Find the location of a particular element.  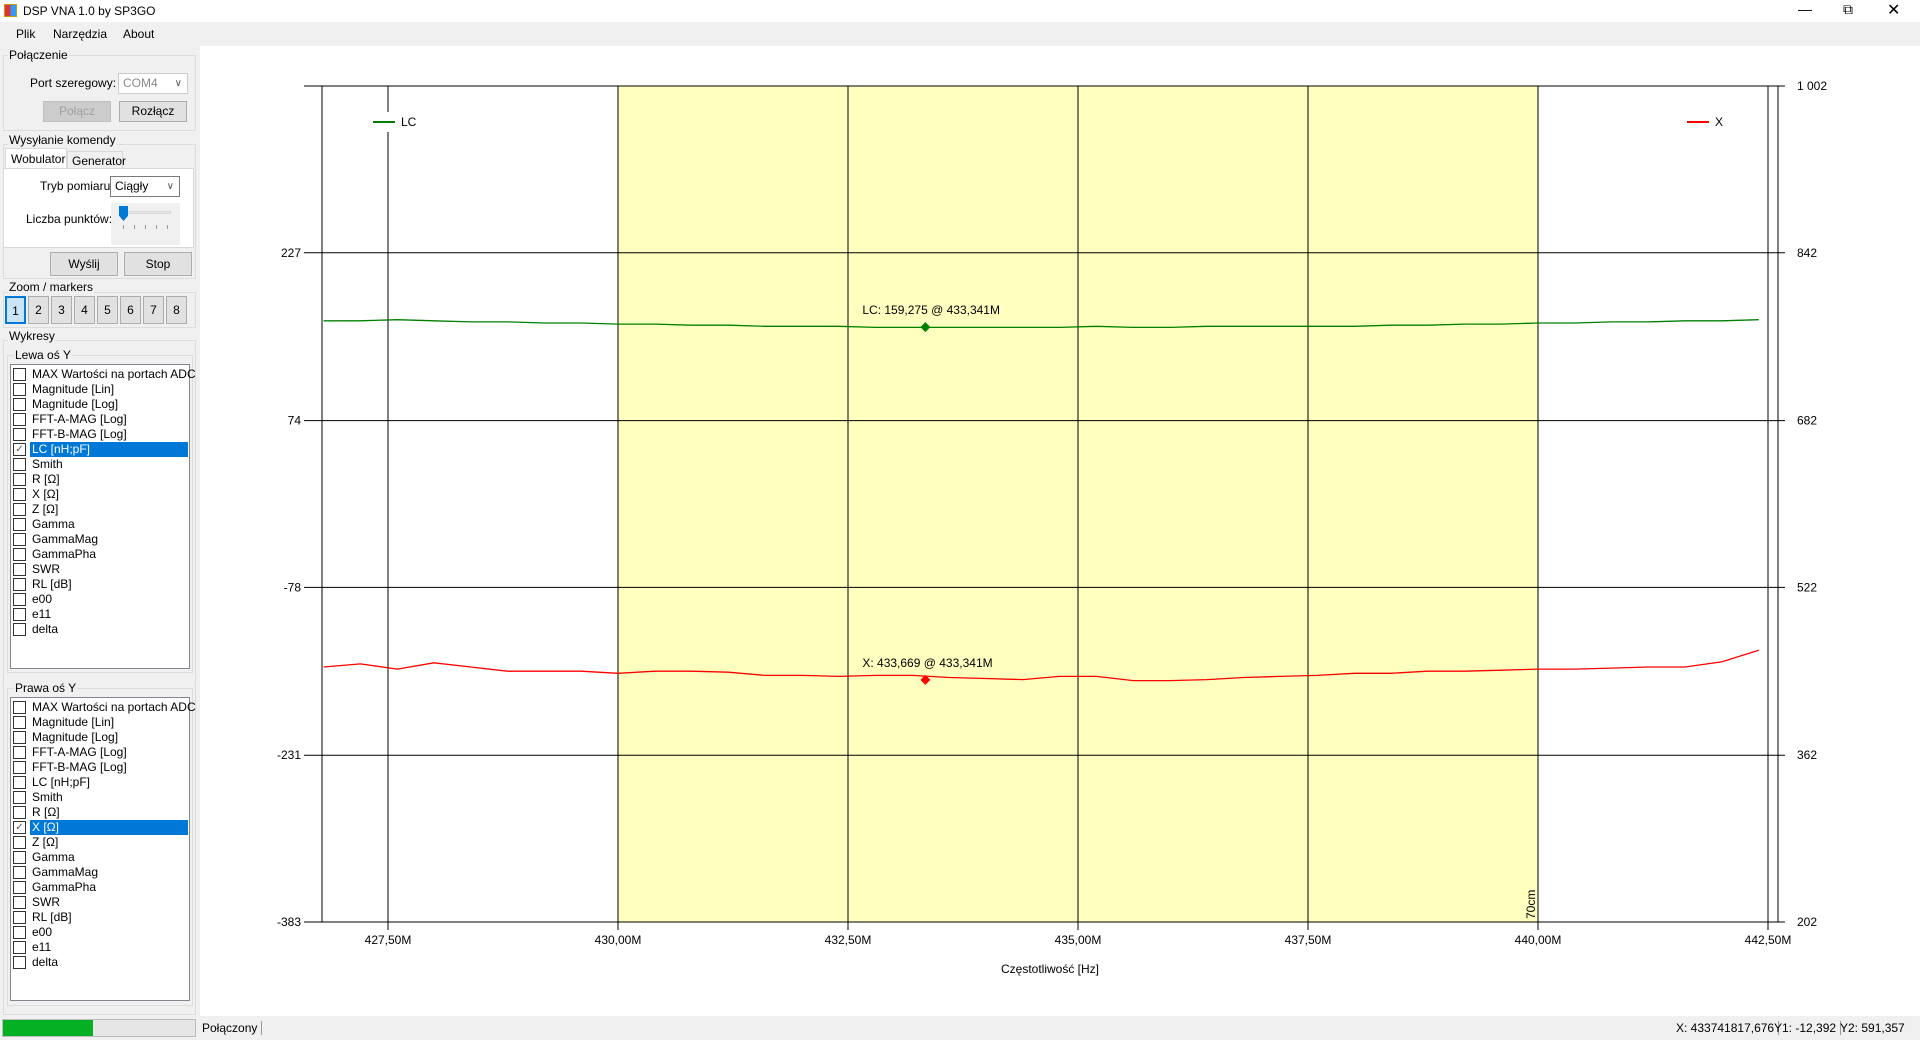

chart-option: ✓ LC [nH;pF] is located at coordinates (100, 449).